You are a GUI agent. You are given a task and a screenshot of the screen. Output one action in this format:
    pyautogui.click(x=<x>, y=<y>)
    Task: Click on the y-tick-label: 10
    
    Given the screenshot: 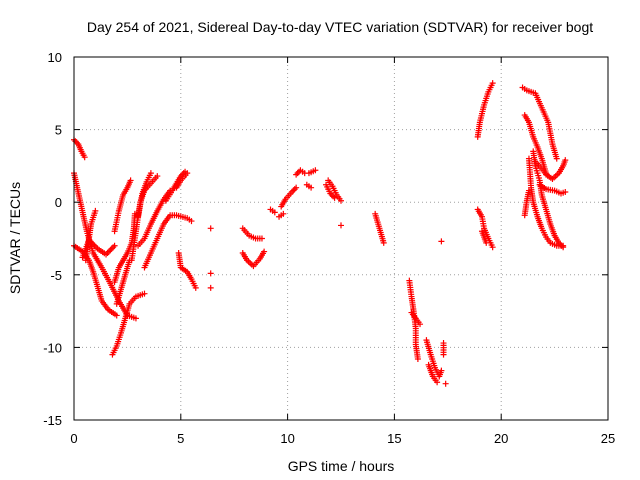 What is the action you would take?
    pyautogui.click(x=55, y=57)
    